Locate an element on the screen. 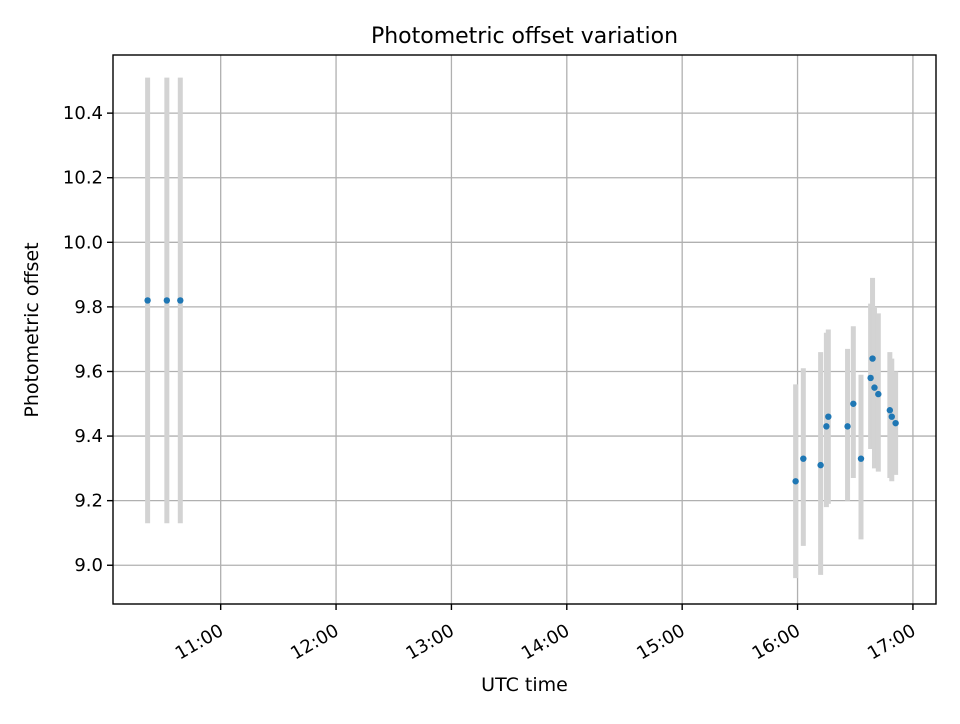  y-tick-label: 10.4 is located at coordinates (83, 113).